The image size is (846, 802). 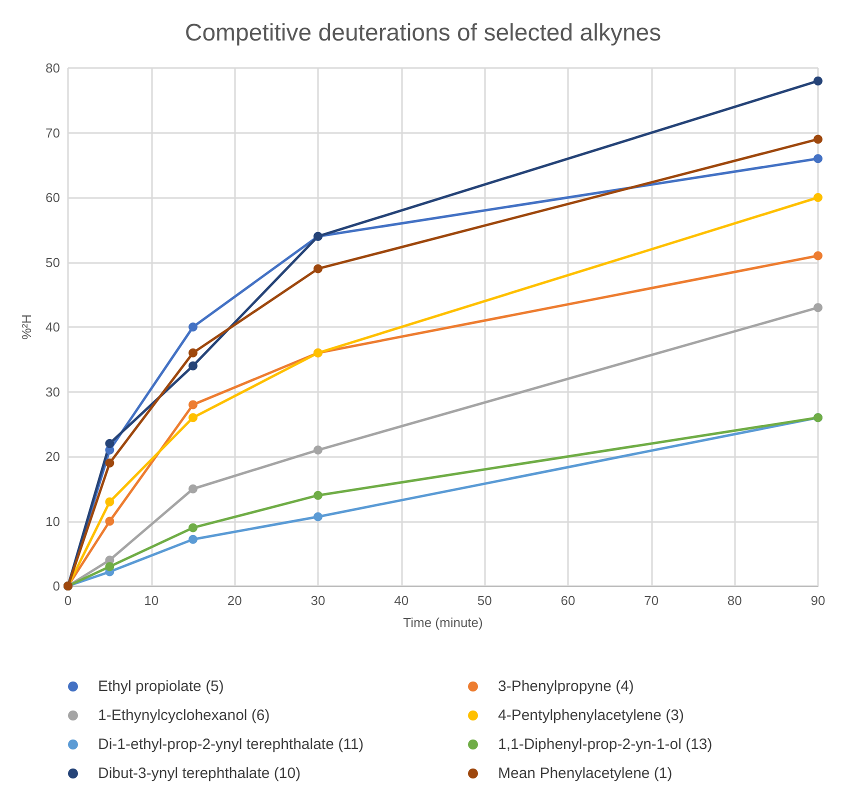 I want to click on legend-label: 1-Ethynylcyclohexanol (6), so click(x=184, y=715).